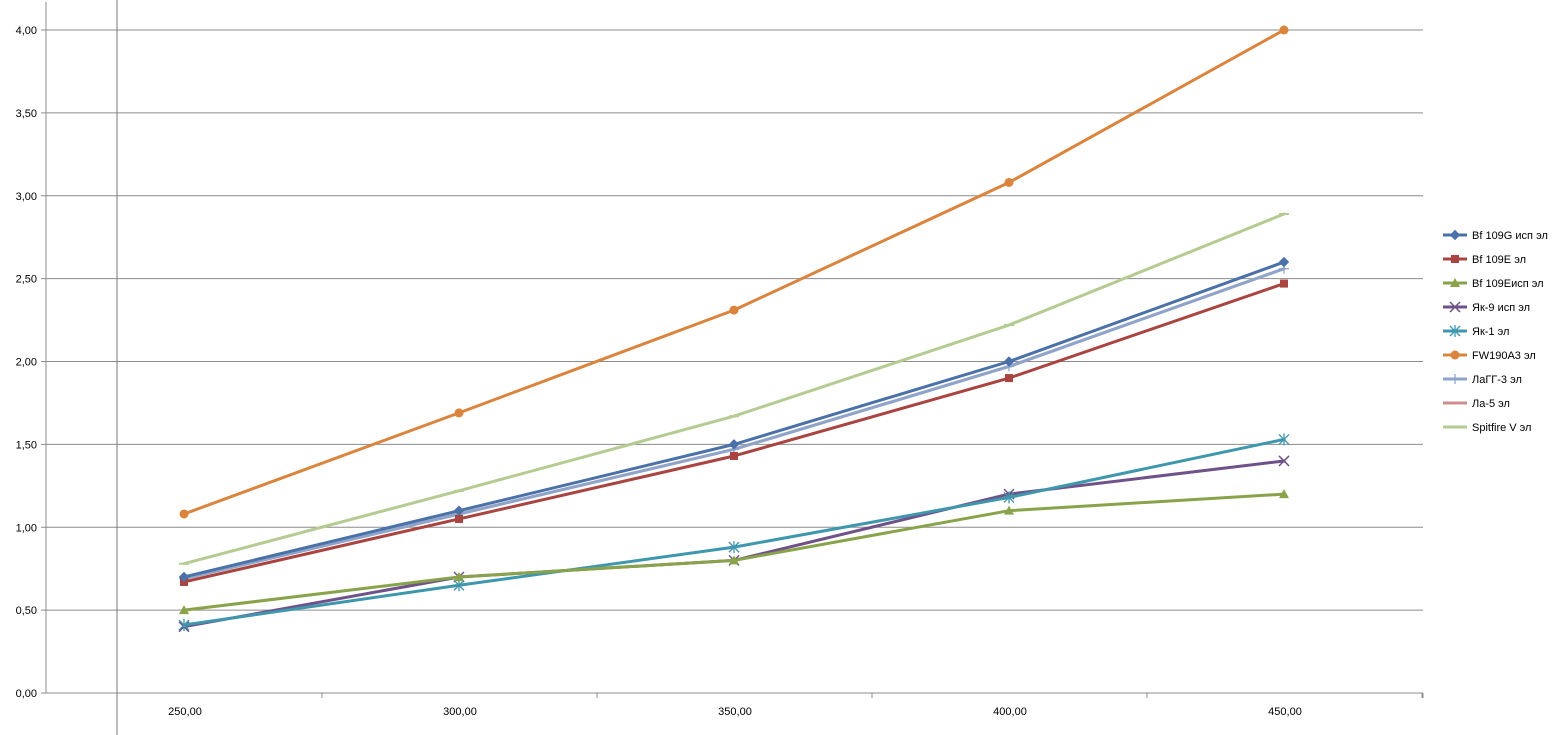  What do you see at coordinates (26, 280) in the screenshot?
I see `y-tick-label: 2,50` at bounding box center [26, 280].